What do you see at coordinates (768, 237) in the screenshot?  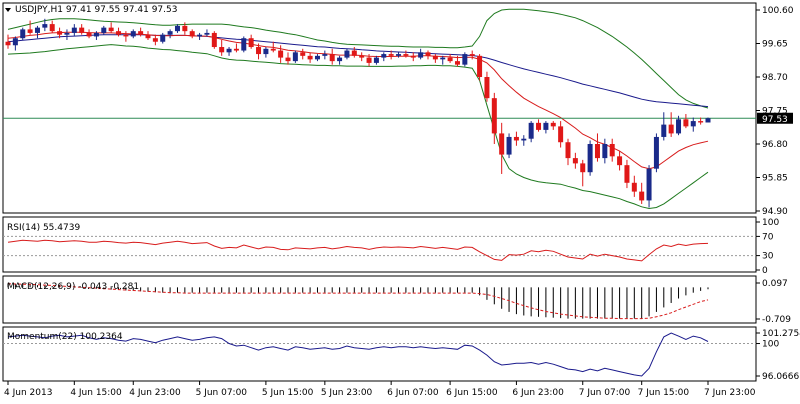 I see `rsi-tick-label: 70` at bounding box center [768, 237].